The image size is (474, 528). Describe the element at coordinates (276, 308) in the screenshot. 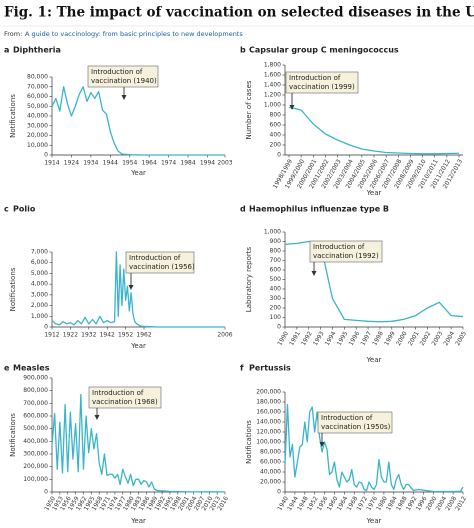

I see `y-tick-label: 200` at that location.